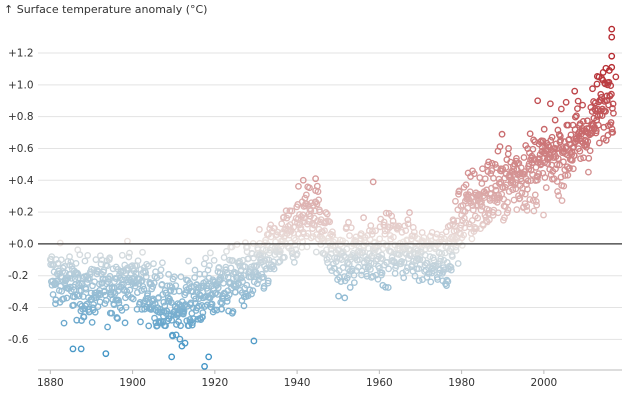  I want to click on y-tick-label: -0.2, so click(18, 276).